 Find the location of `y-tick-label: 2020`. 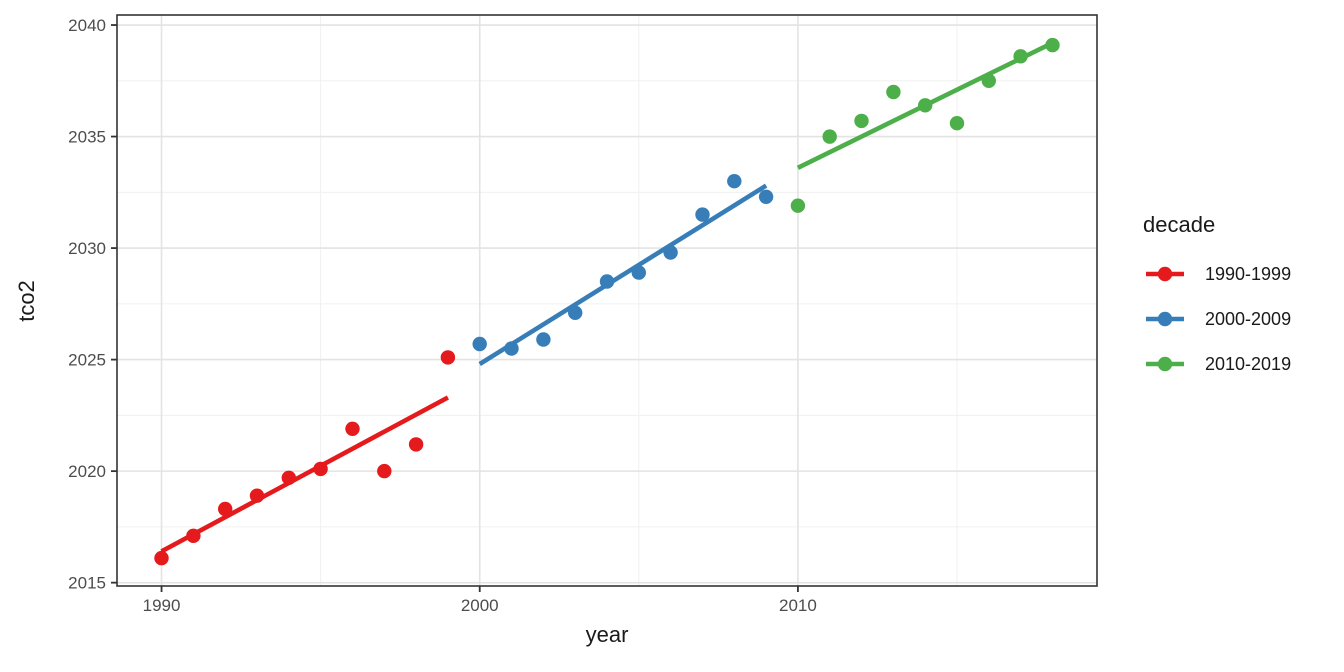

y-tick-label: 2020 is located at coordinates (87, 471).